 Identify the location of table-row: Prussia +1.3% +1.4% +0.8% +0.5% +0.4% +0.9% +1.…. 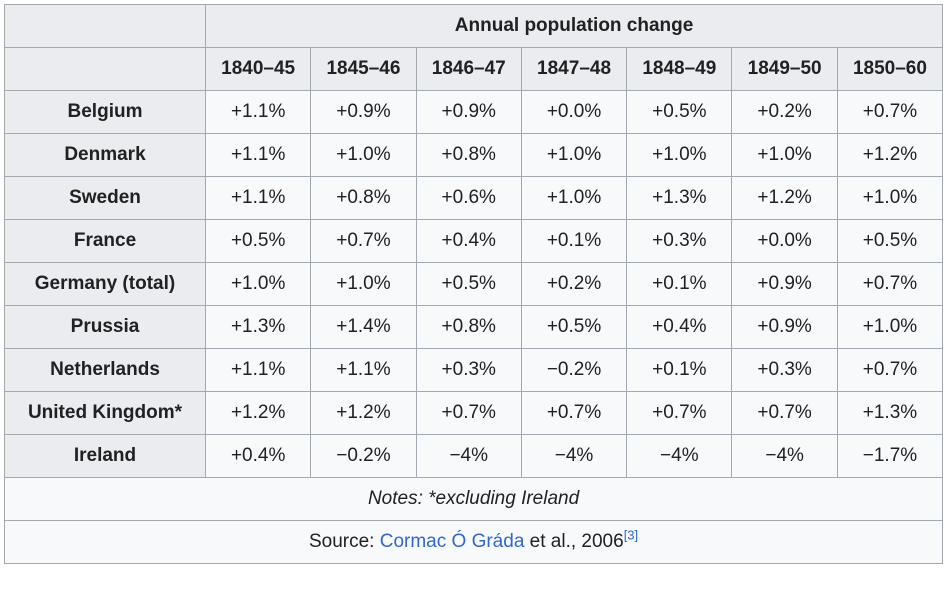
(474, 327).